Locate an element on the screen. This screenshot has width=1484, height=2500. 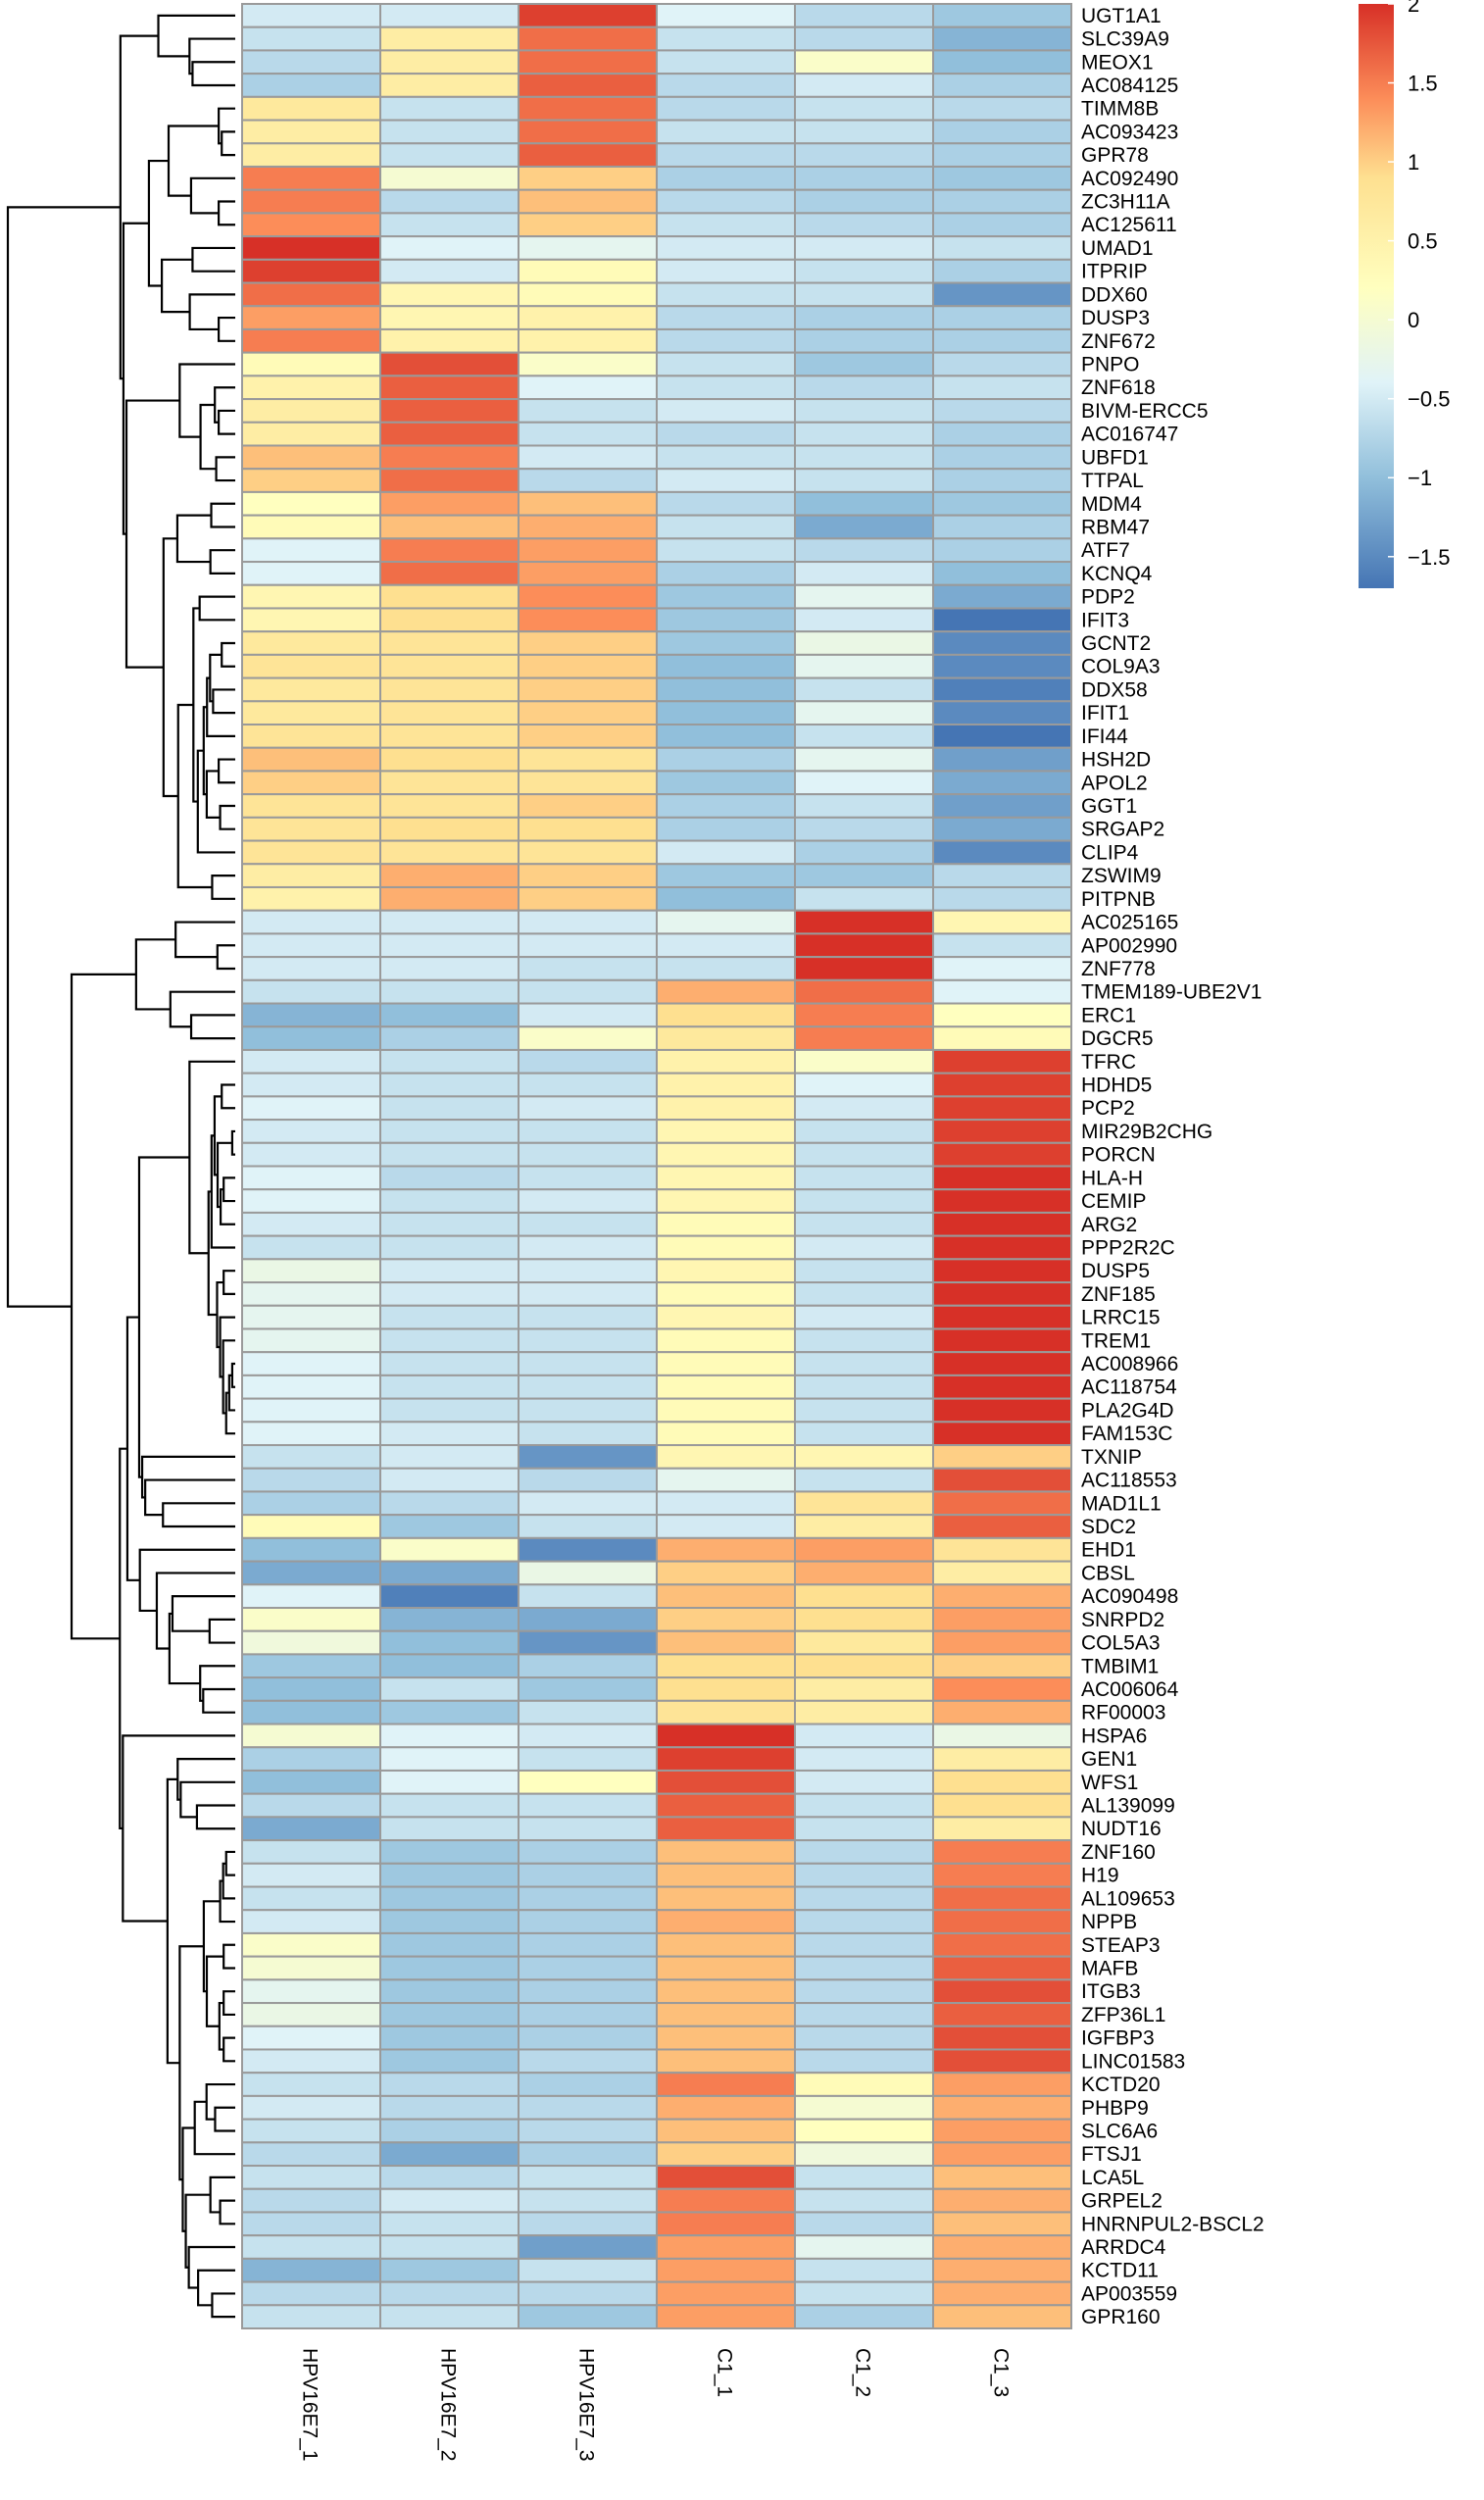
row-label: AC118754 is located at coordinates (1129, 1387).